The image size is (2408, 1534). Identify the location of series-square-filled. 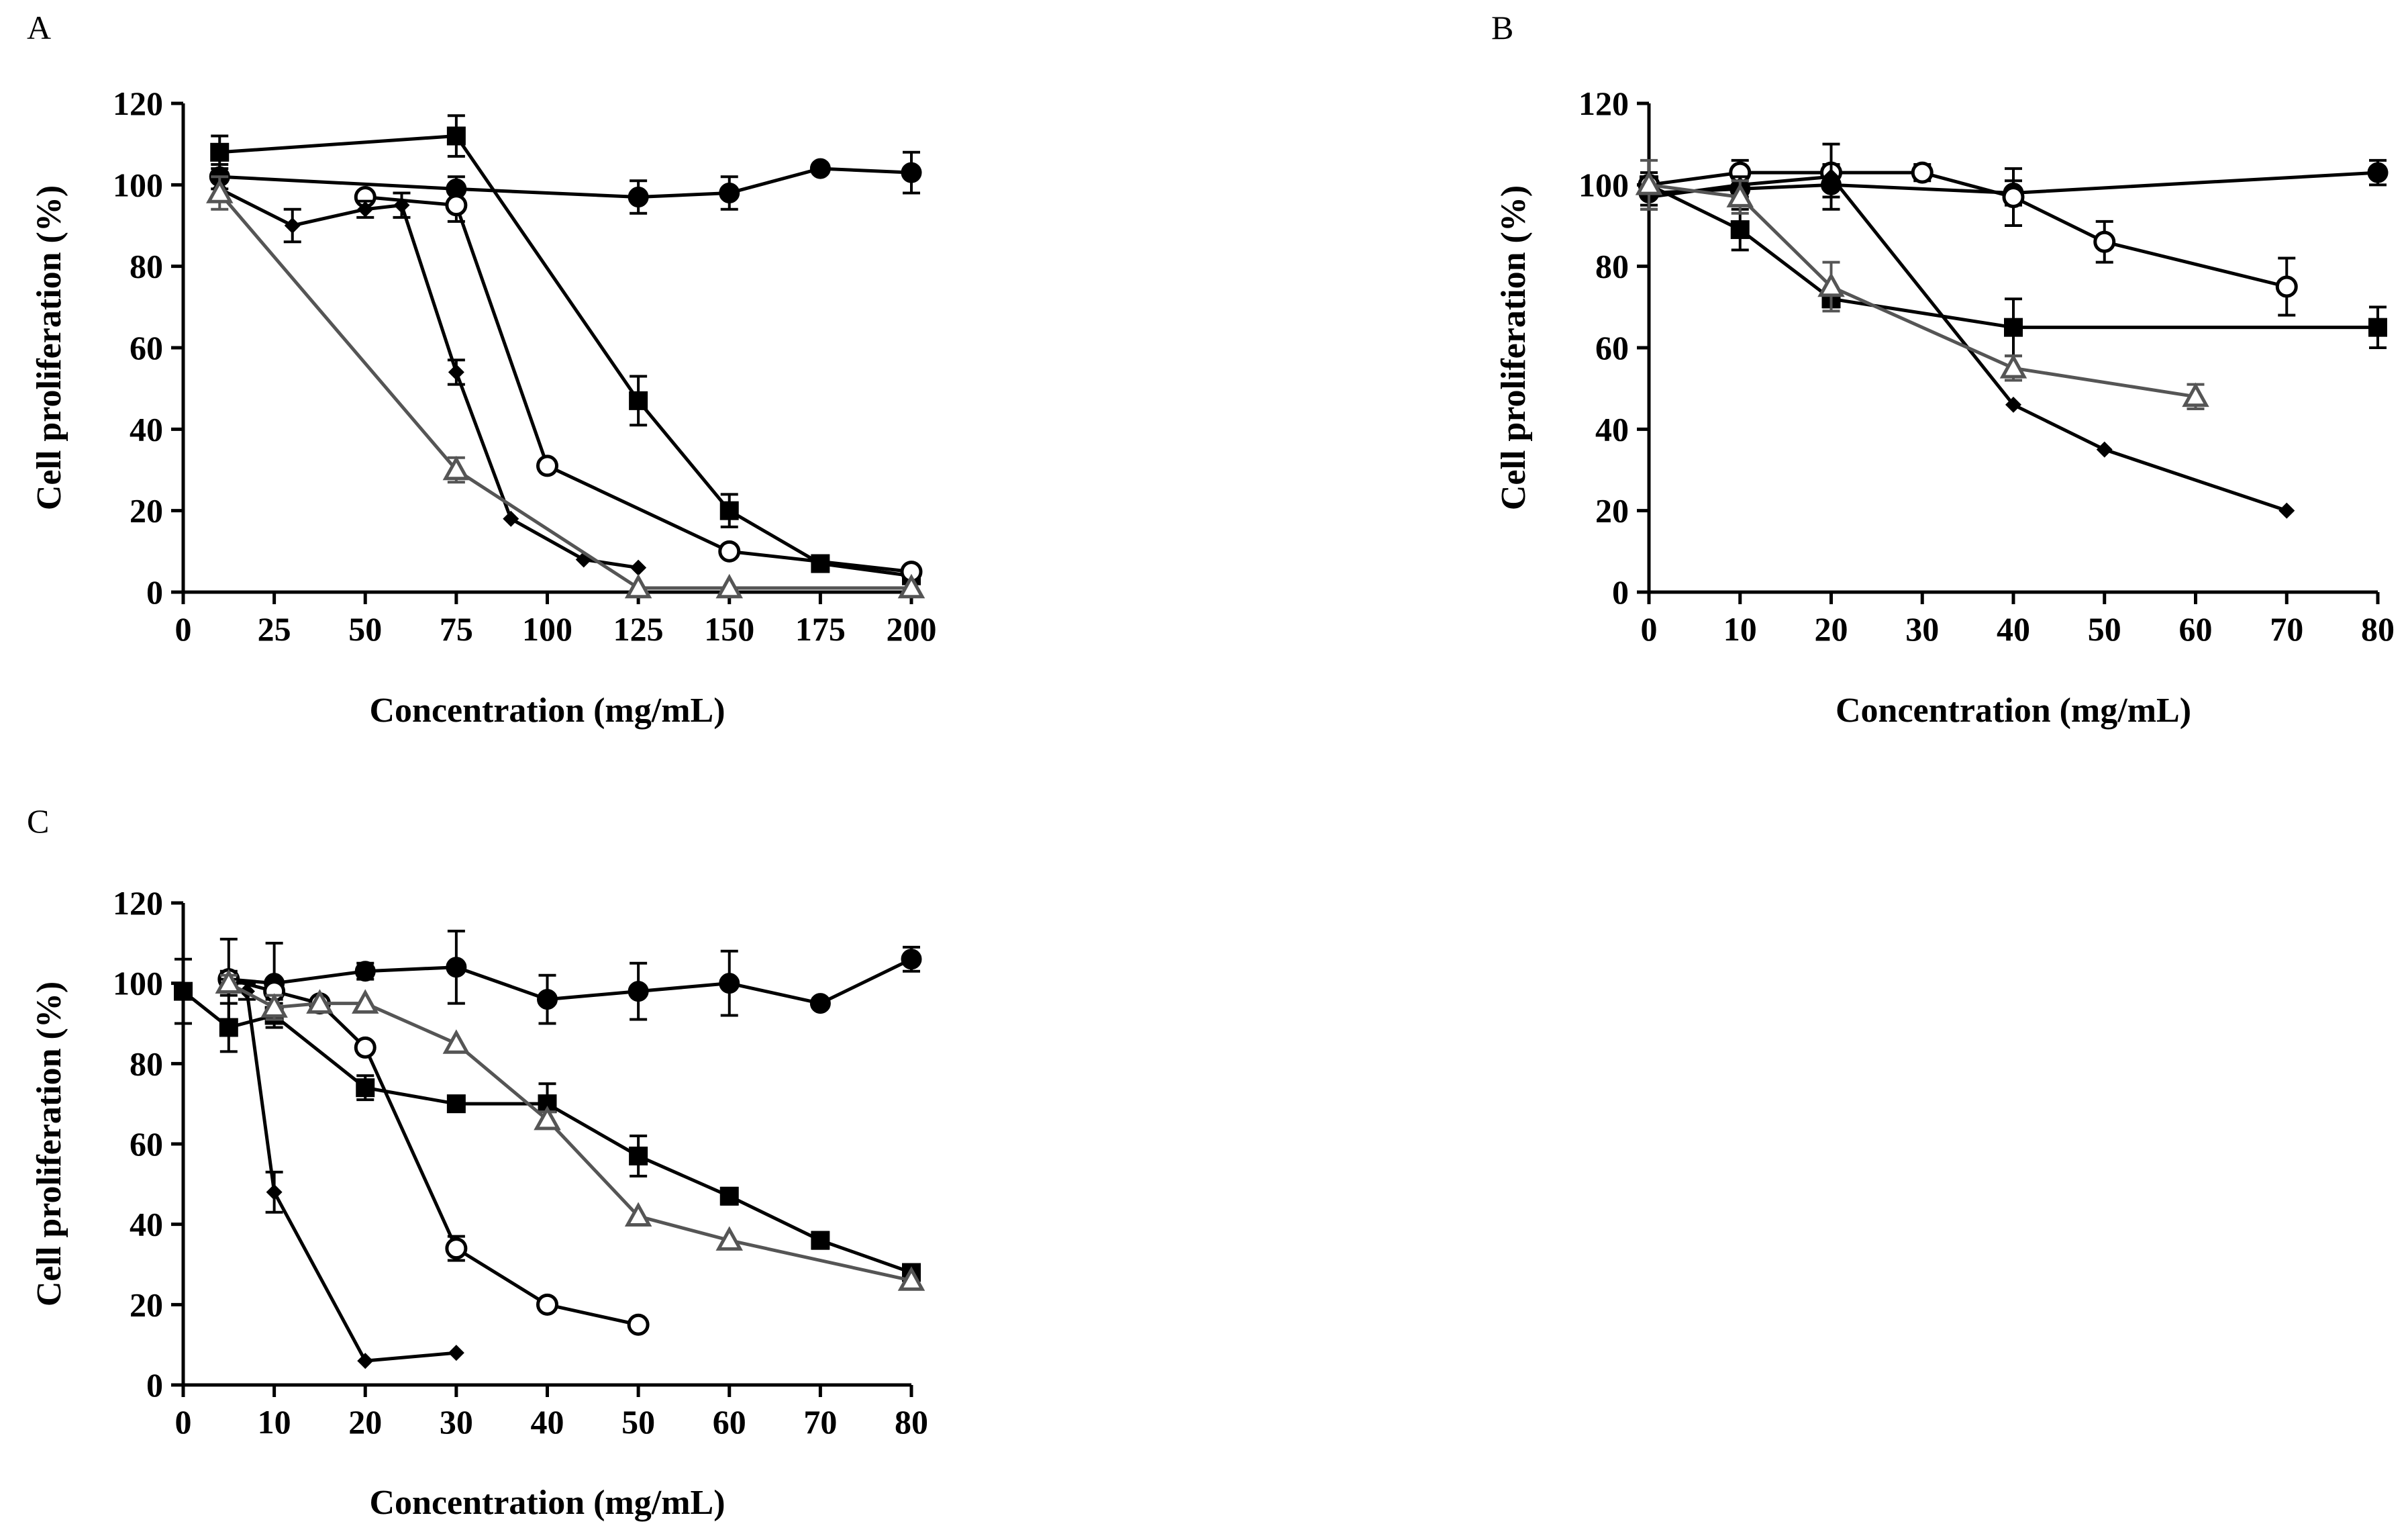
(565, 349).